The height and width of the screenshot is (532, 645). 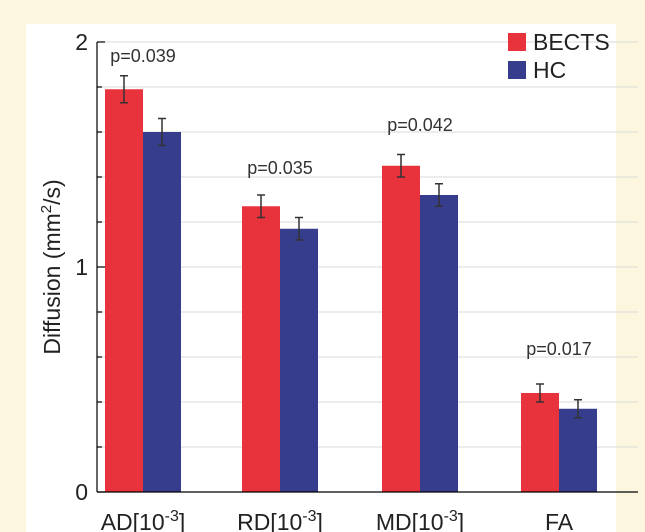 What do you see at coordinates (81, 42) in the screenshot?
I see `y-tick-label: 2` at bounding box center [81, 42].